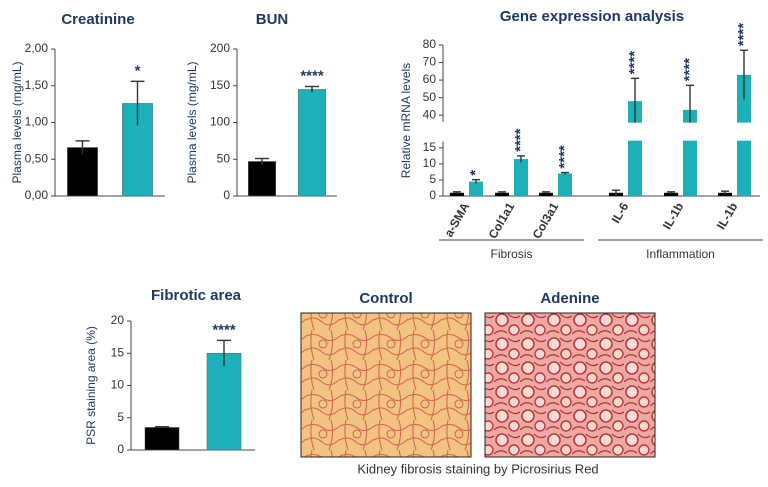 Image resolution: width=768 pixels, height=487 pixels. I want to click on y-tick-label: 80, so click(430, 44).